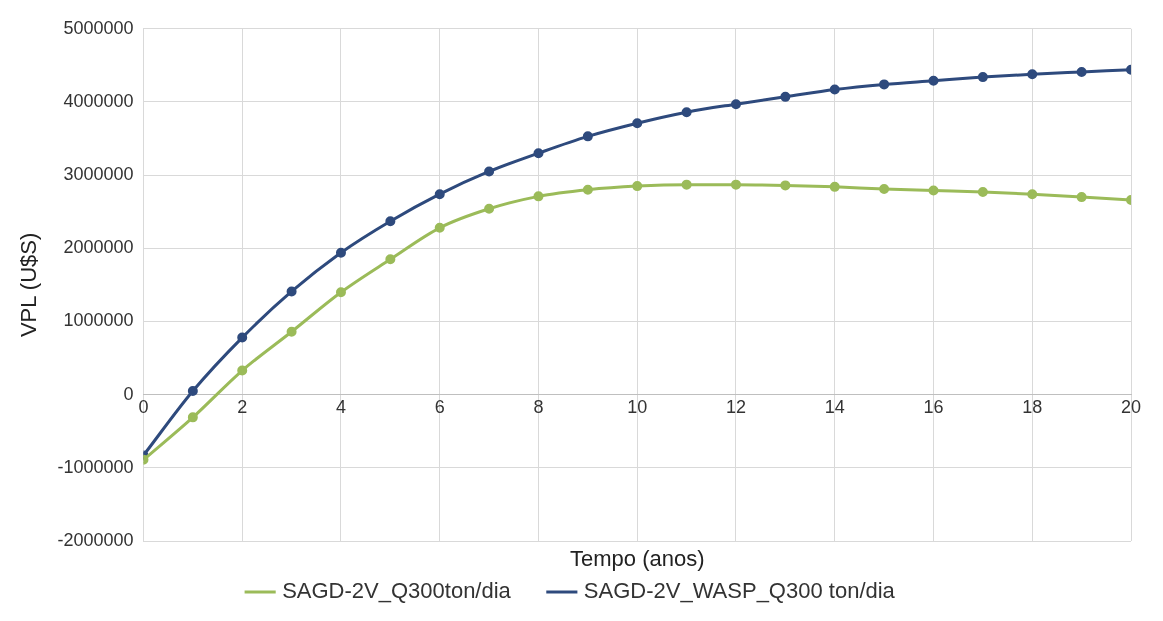 This screenshot has width=1163, height=621. What do you see at coordinates (1131, 407) in the screenshot?
I see `x-tick-label: 20` at bounding box center [1131, 407].